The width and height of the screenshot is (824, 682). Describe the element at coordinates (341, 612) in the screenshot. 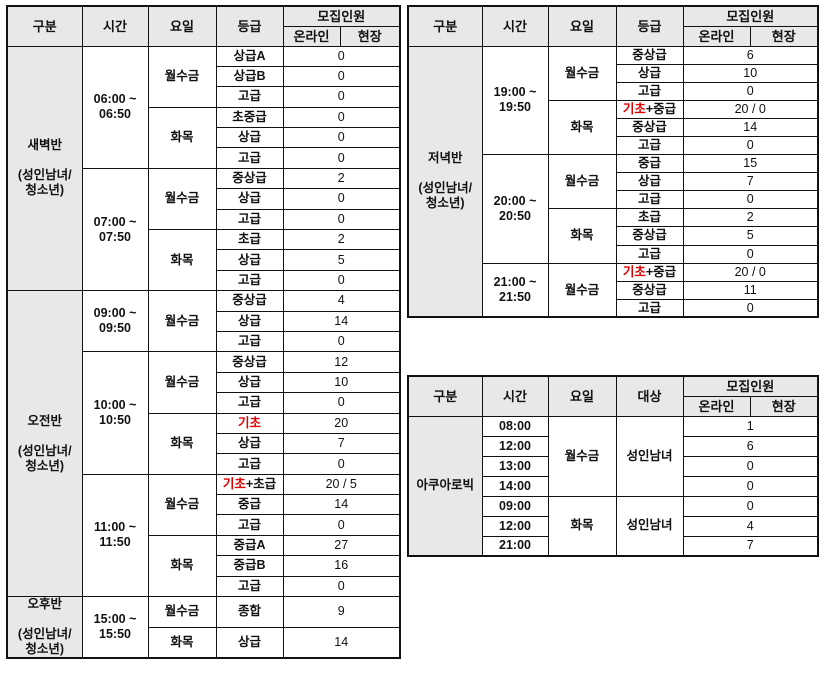

I see `recruit-count: 9` at that location.